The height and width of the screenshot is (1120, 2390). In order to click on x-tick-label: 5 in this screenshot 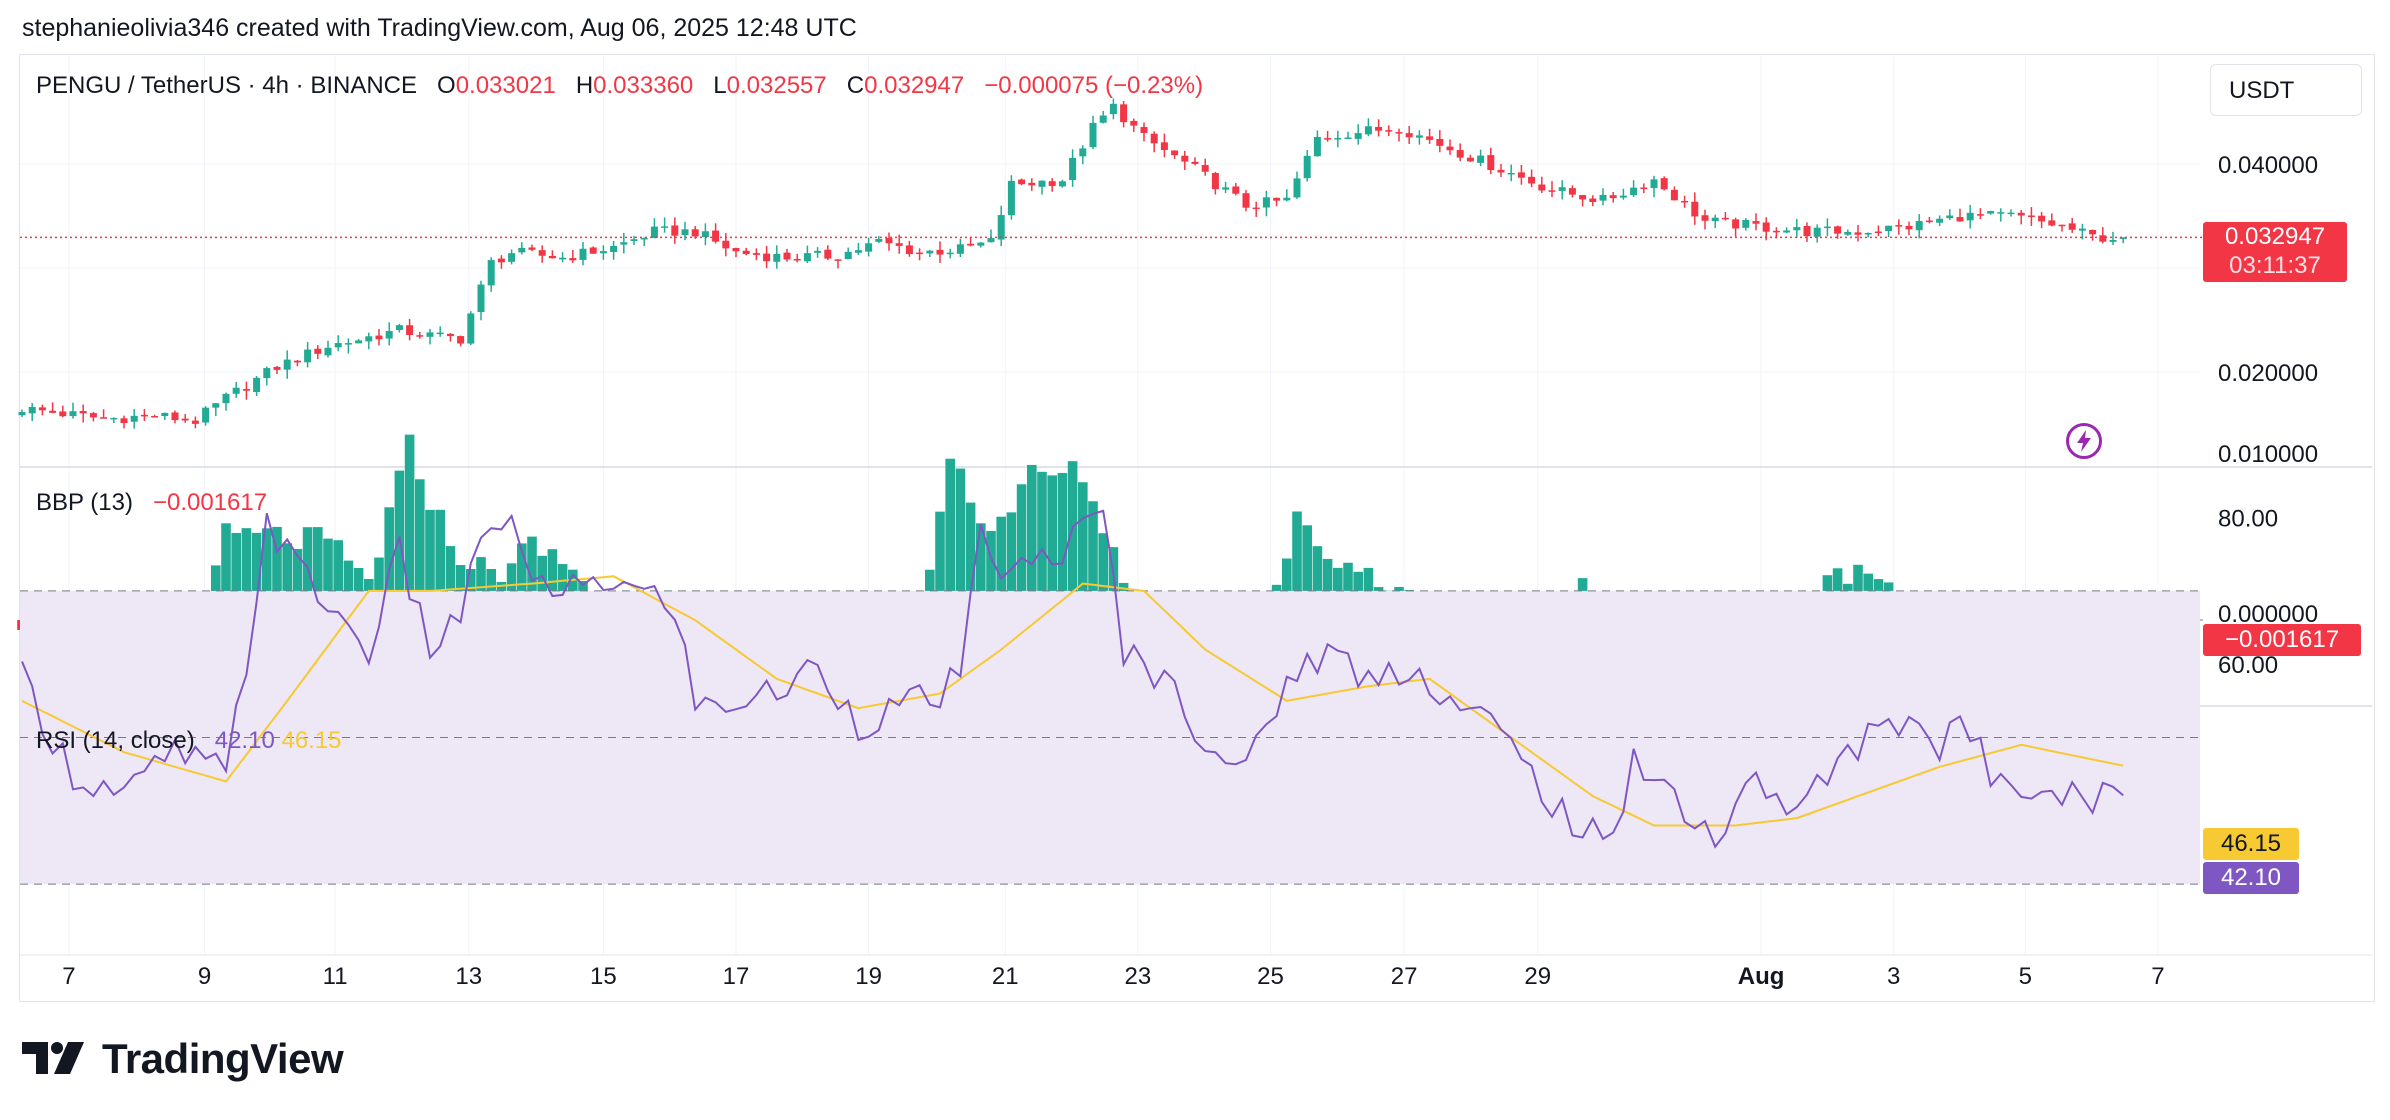, I will do `click(2025, 976)`.